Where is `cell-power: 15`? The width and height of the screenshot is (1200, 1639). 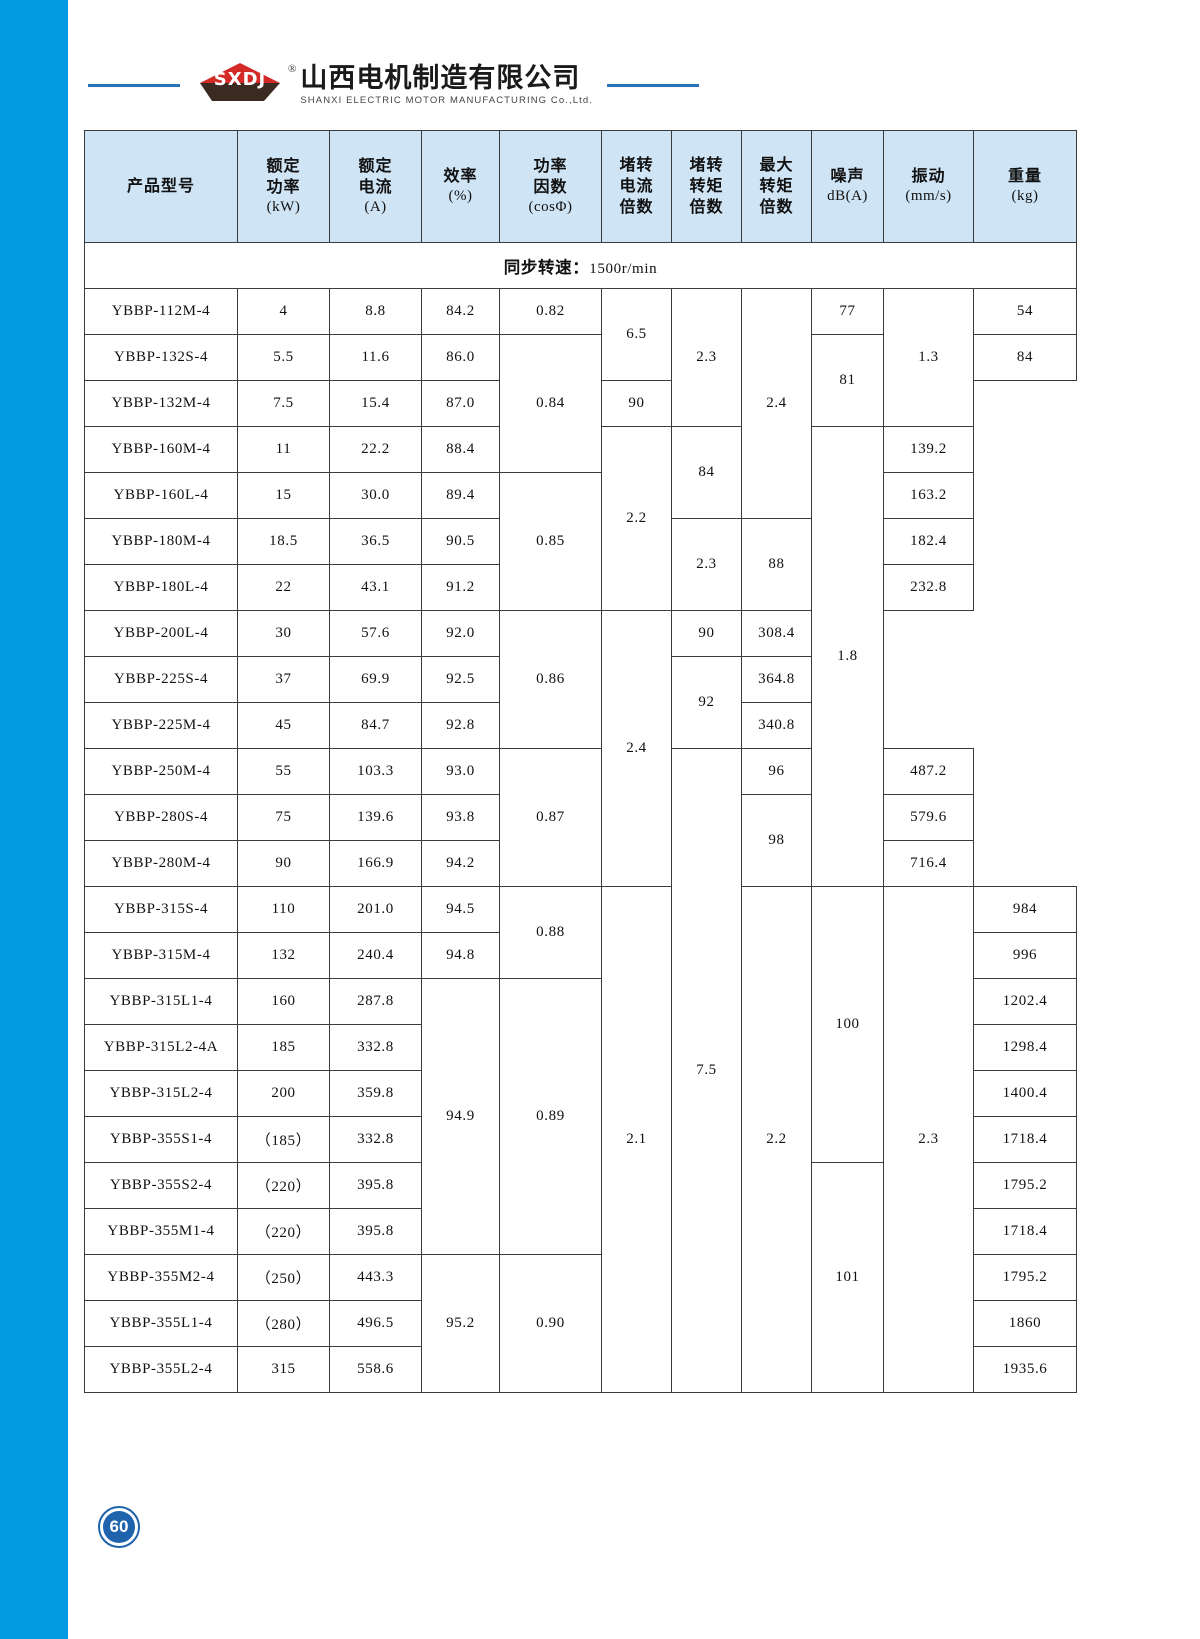
cell-power: 15 is located at coordinates (283, 495).